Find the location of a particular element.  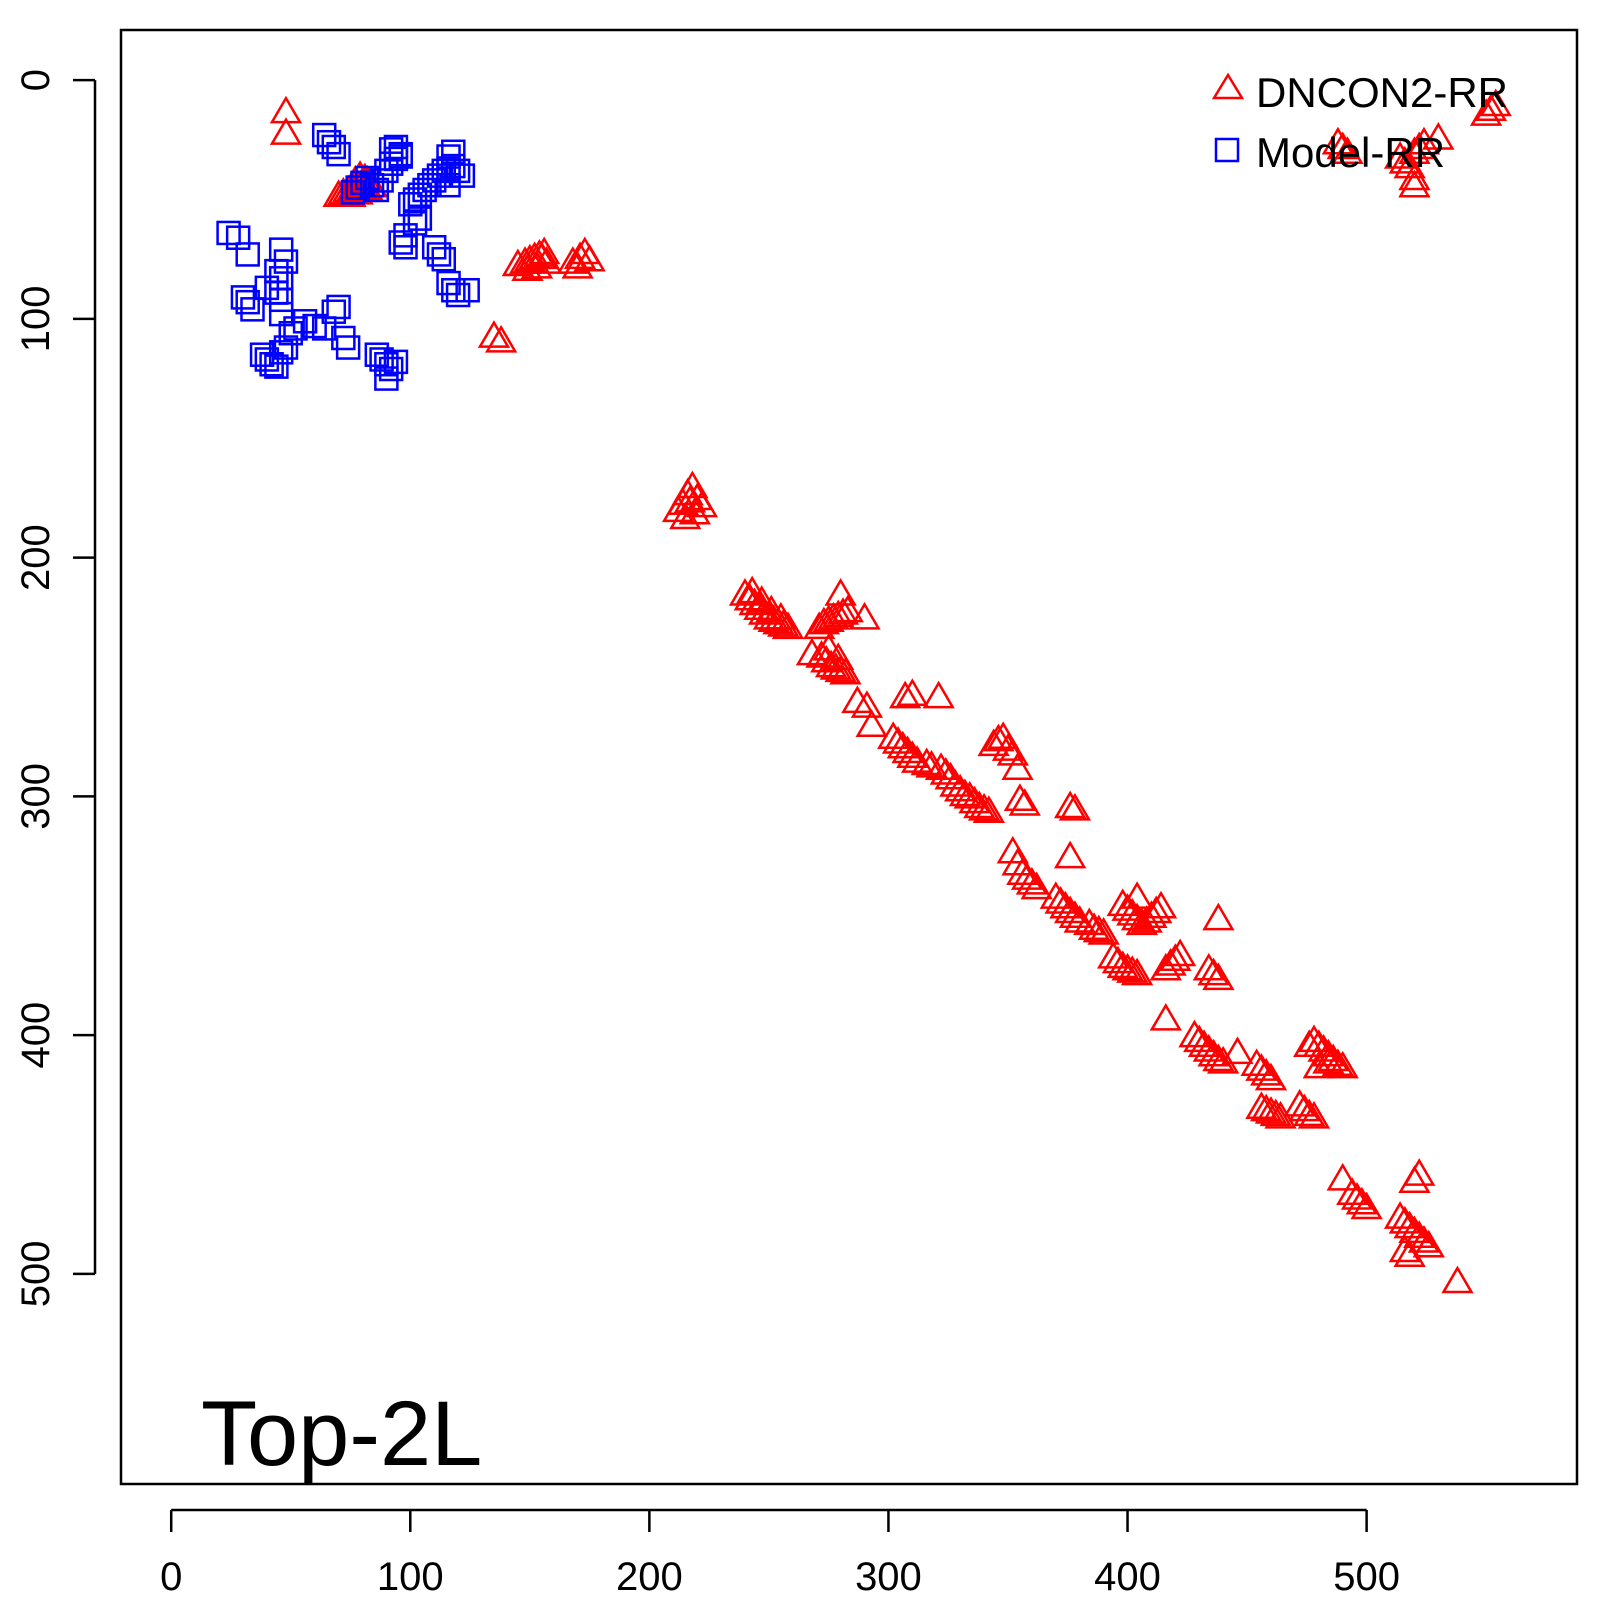

x-tick-label: 300 is located at coordinates (888, 1577).